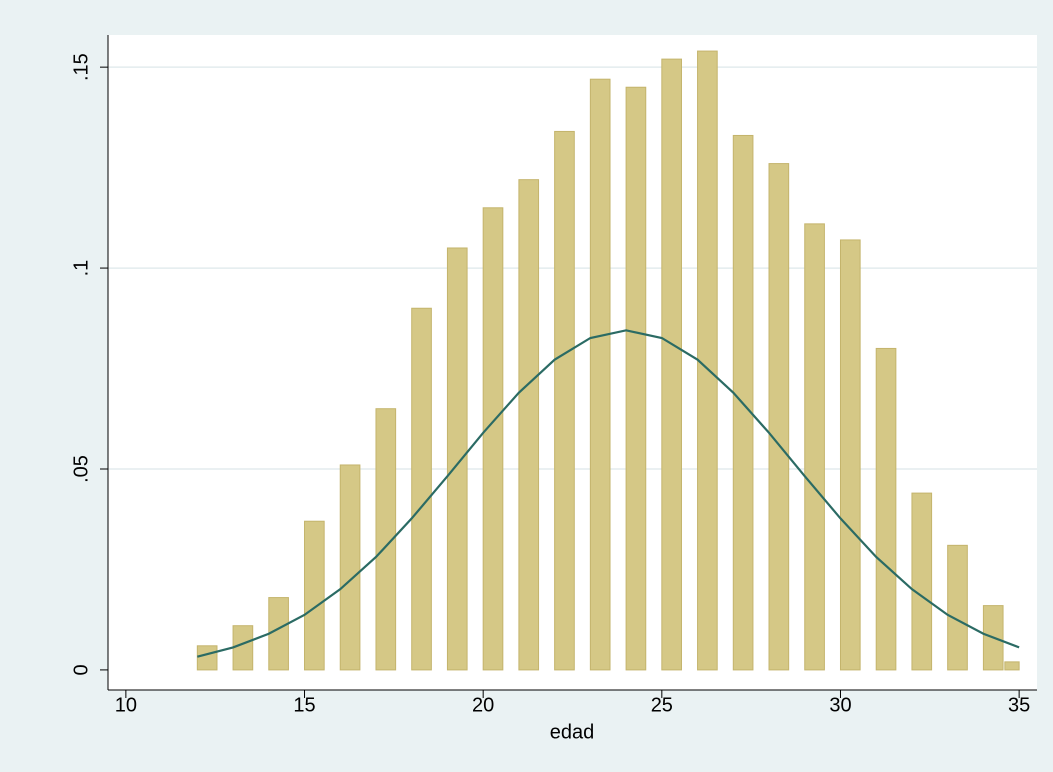  I want to click on x-tick-label: 10, so click(126, 705).